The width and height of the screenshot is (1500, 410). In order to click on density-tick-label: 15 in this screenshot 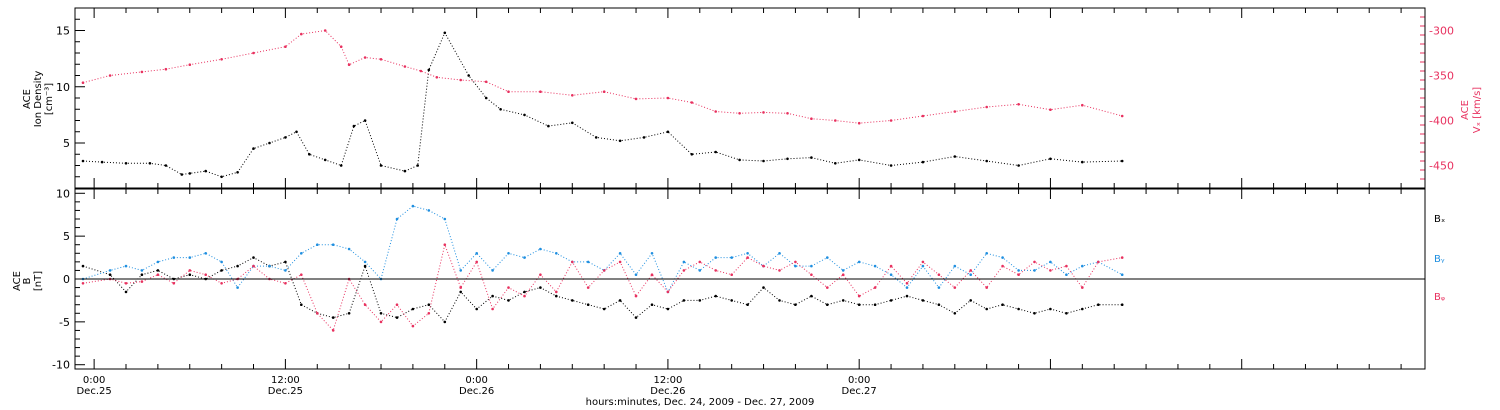, I will do `click(63, 31)`.